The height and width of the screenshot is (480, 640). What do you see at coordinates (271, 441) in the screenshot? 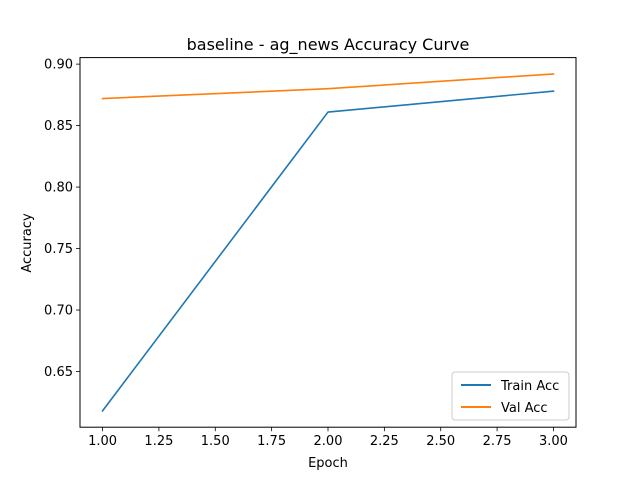
I see `x-tick-label: 1.75` at bounding box center [271, 441].